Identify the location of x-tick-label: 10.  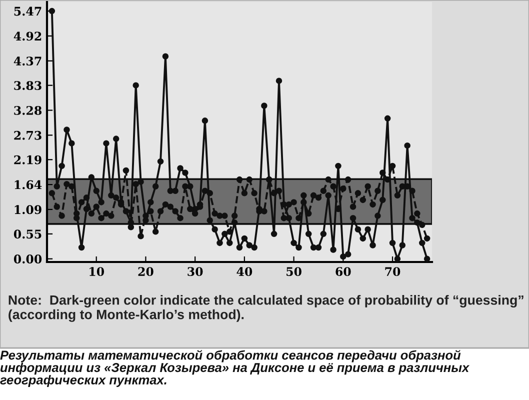
(97, 271).